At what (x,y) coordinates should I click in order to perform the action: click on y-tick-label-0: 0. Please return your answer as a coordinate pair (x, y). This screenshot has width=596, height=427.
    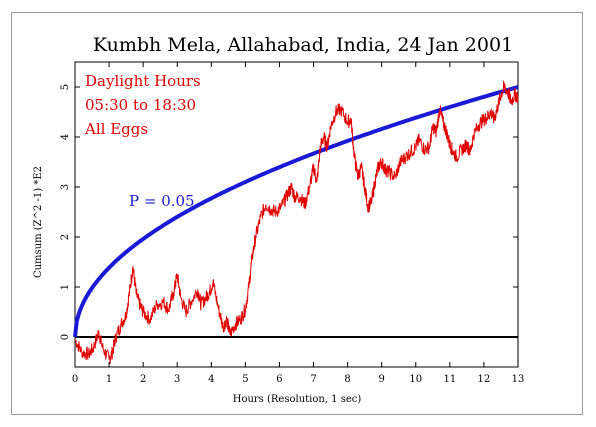
    Looking at the image, I should click on (65, 337).